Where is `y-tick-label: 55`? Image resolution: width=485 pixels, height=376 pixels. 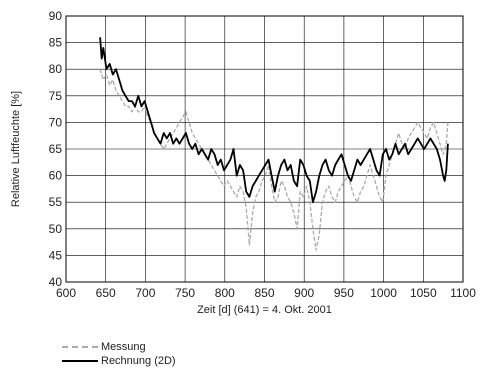
y-tick-label: 55 is located at coordinates (56, 202).